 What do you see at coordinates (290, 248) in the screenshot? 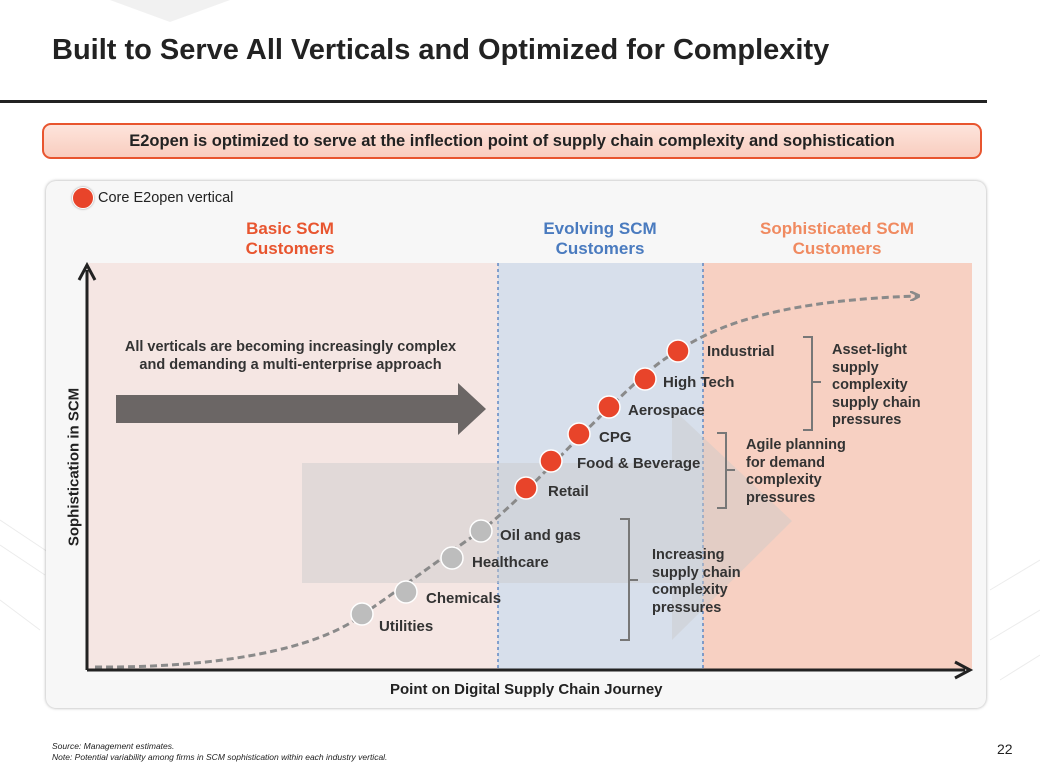
I see `basic-scm-header-line2: Customers` at bounding box center [290, 248].